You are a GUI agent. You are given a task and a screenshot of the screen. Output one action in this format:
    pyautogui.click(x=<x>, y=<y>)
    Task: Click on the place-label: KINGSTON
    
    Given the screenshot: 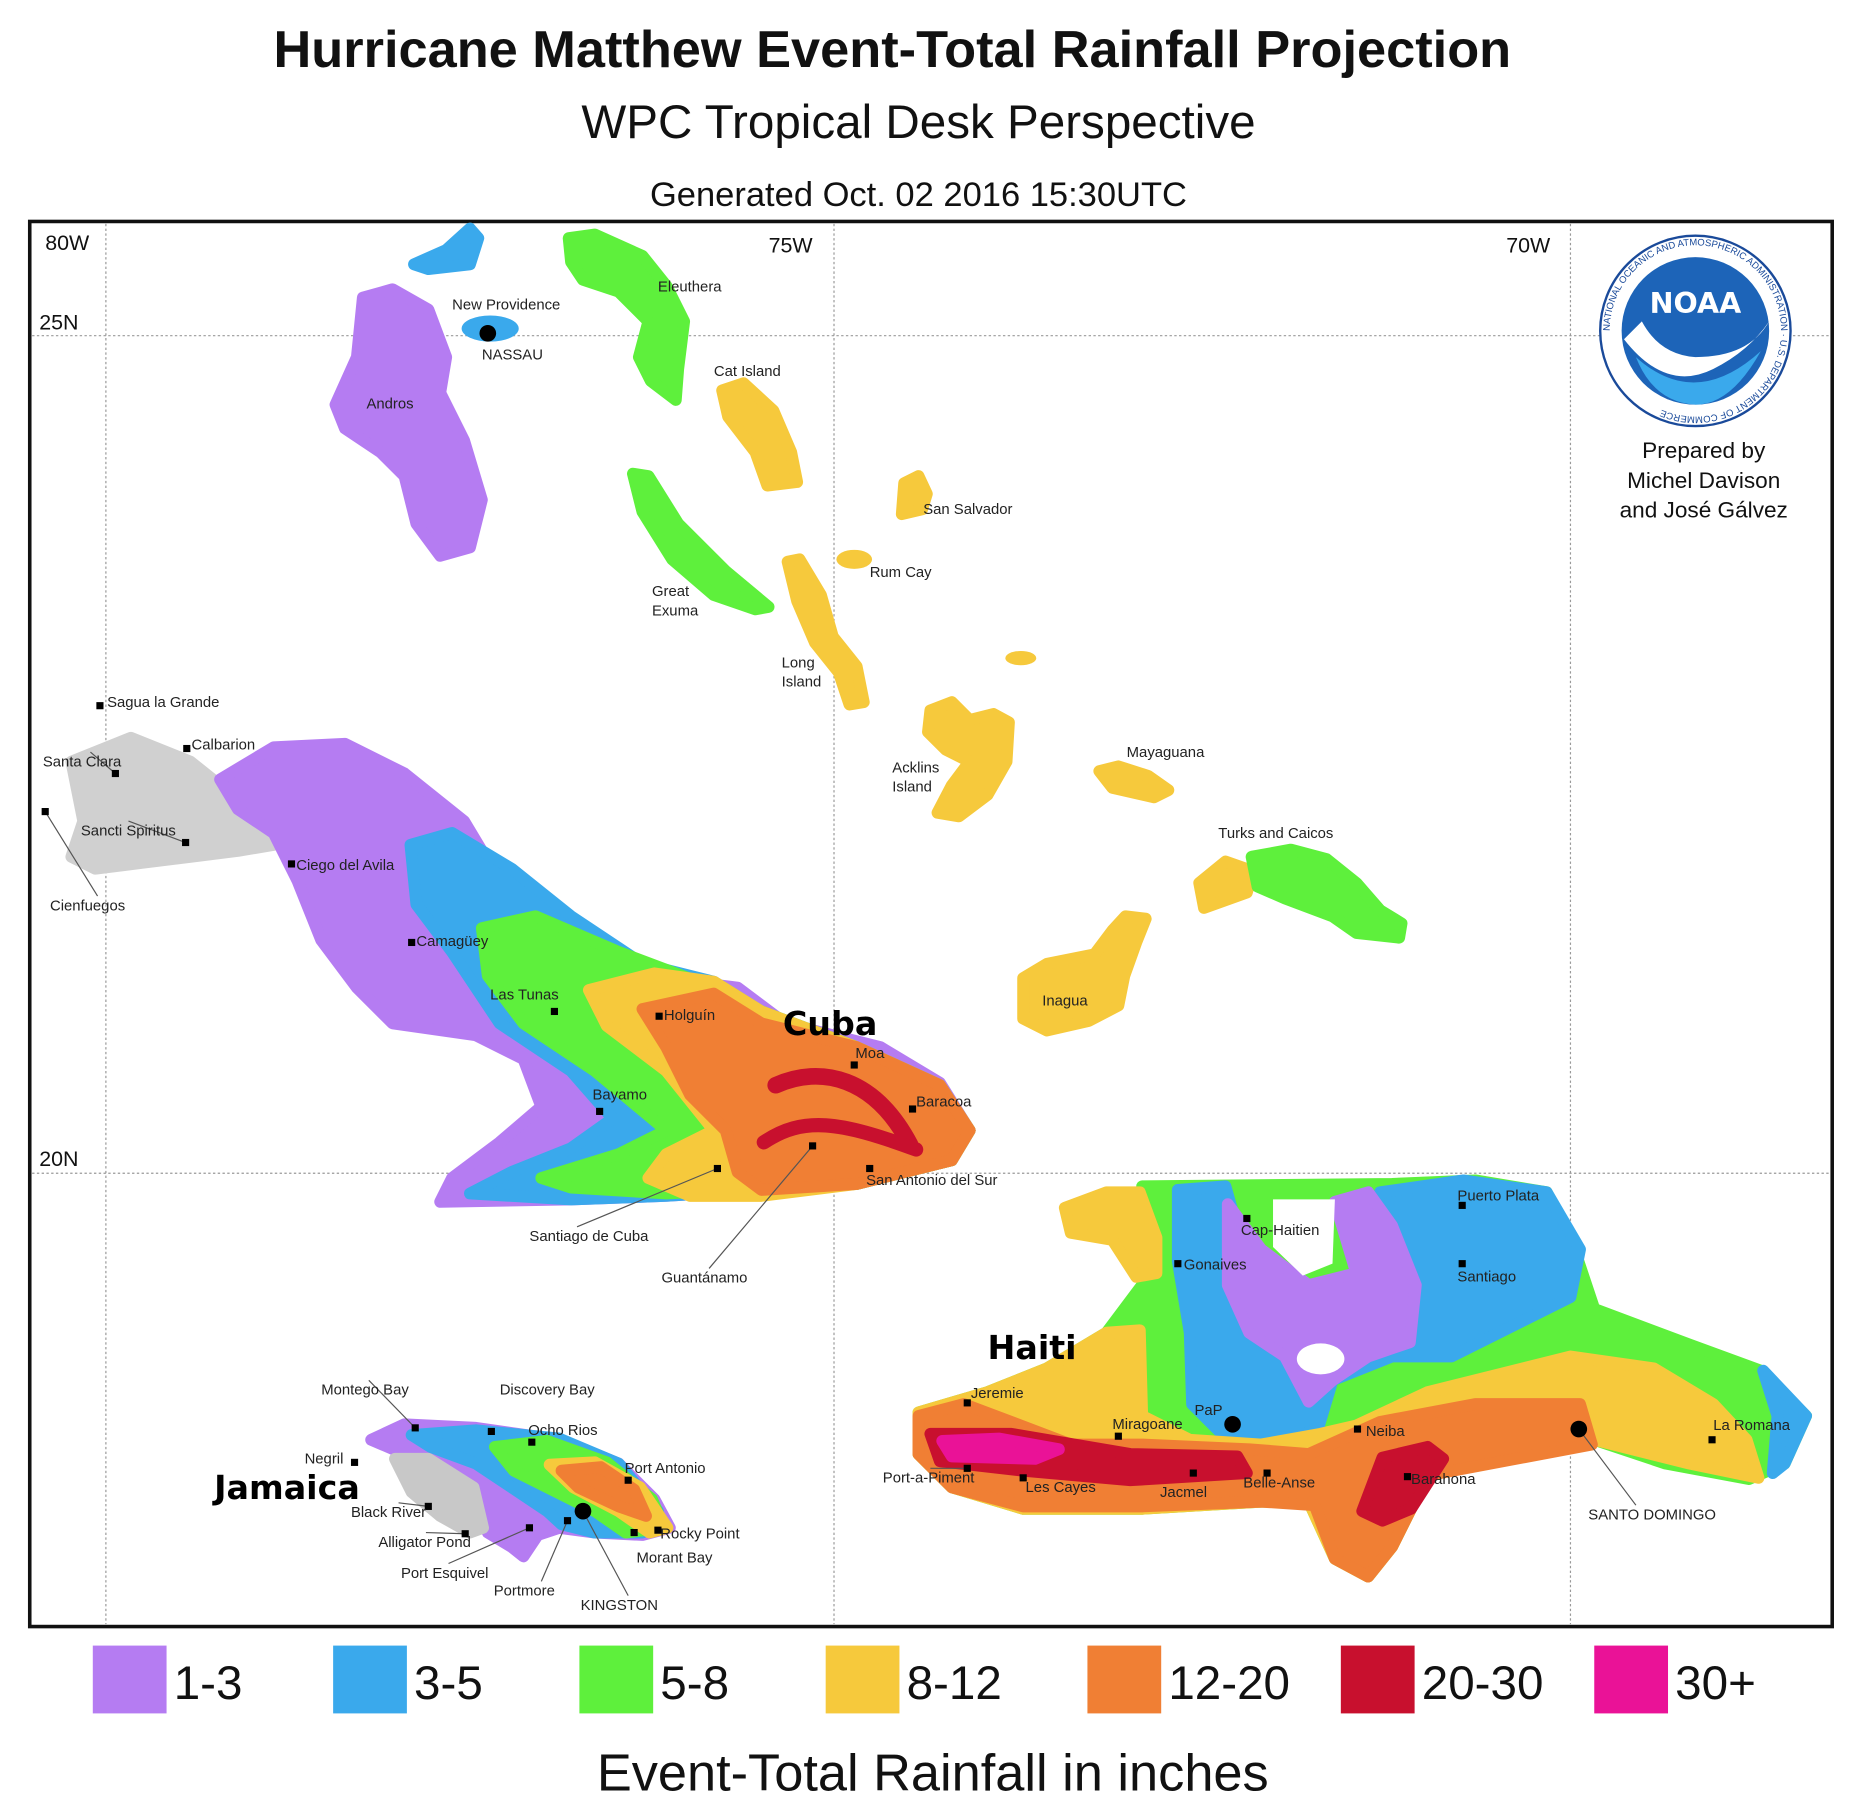 What is the action you would take?
    pyautogui.click(x=619, y=1606)
    